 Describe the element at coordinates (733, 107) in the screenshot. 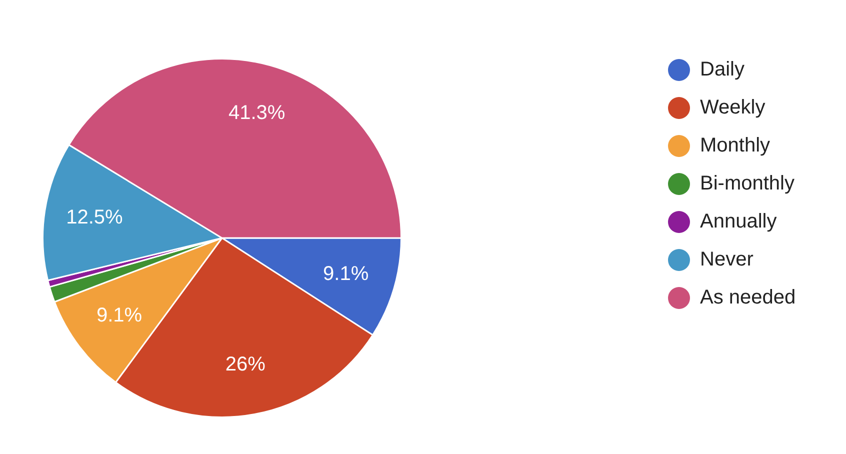

I see `legend-label: Weekly` at that location.